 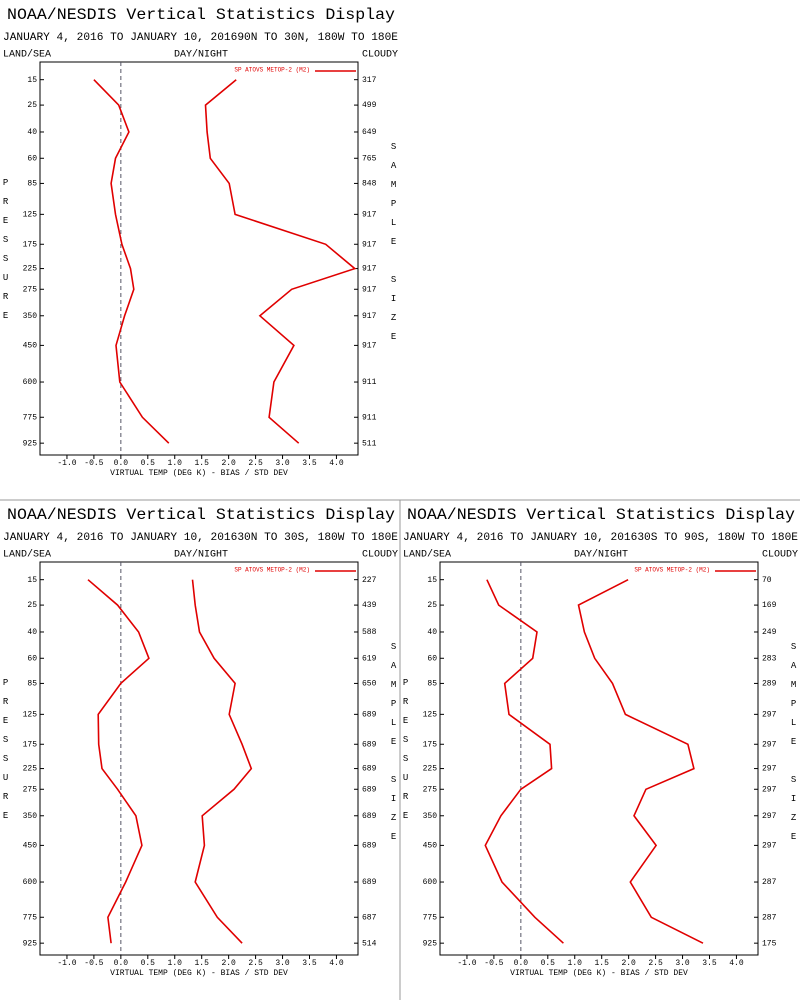 What do you see at coordinates (282, 463) in the screenshot?
I see `x-tick-label: 3.0` at bounding box center [282, 463].